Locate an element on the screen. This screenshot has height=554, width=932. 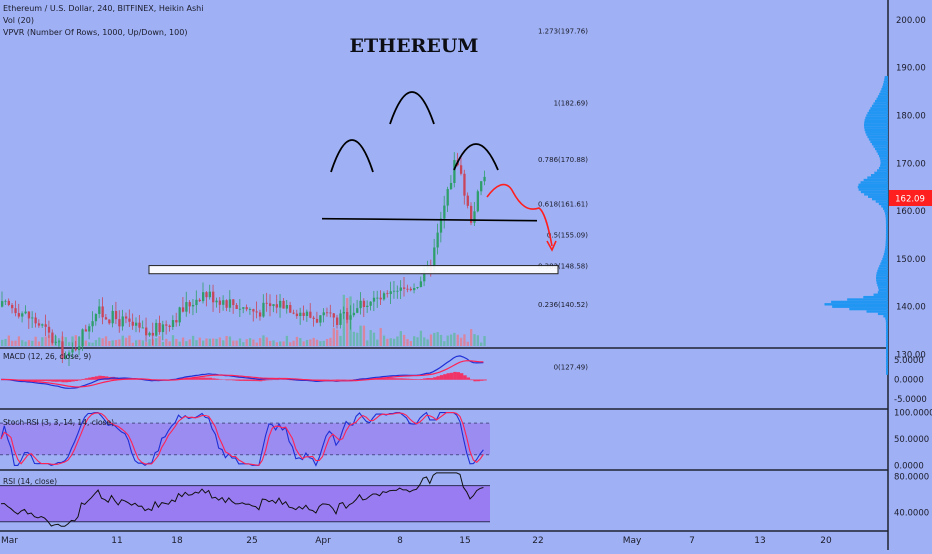
time-axis-label: 25 is located at coordinates (251, 541).